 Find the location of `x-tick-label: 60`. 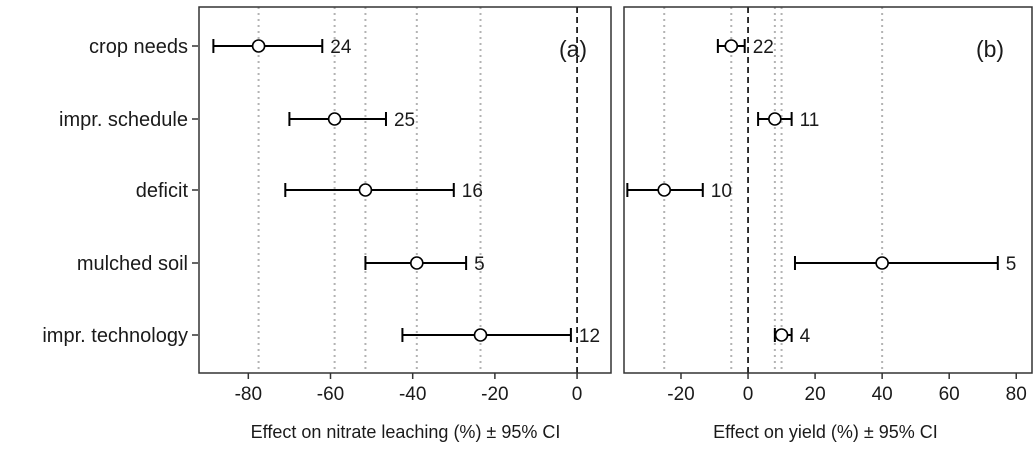

x-tick-label: 60 is located at coordinates (949, 394).